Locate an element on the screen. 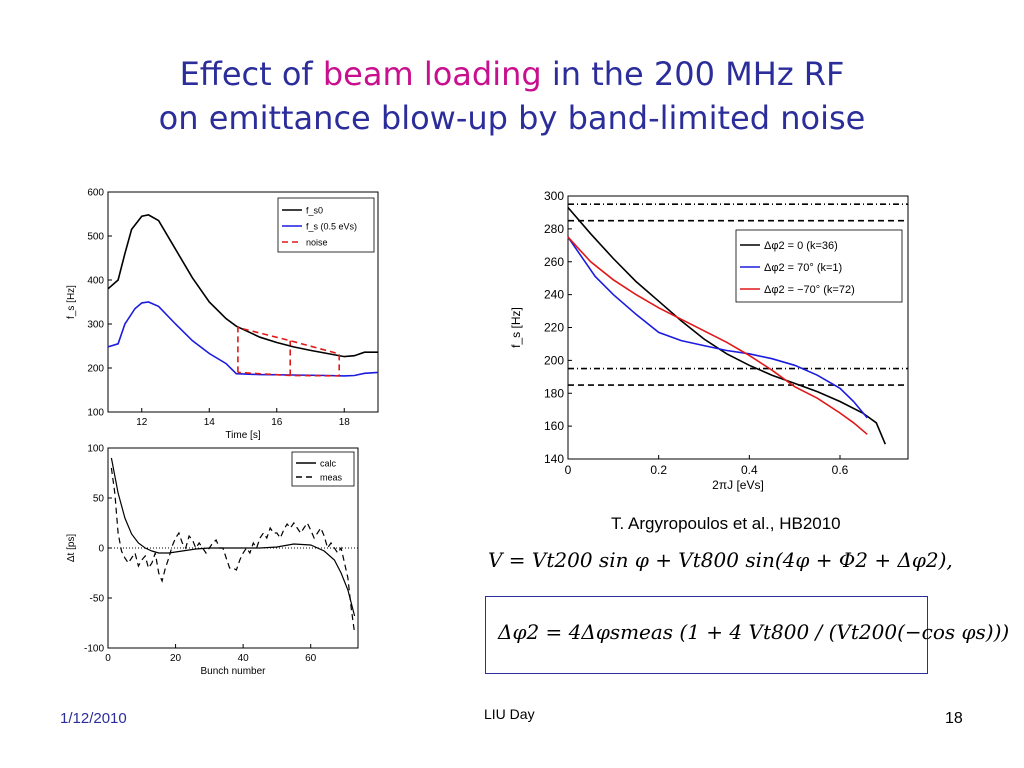 The width and height of the screenshot is (1024, 768). legend-label: f_s (0.5 eVs) is located at coordinates (331, 226).